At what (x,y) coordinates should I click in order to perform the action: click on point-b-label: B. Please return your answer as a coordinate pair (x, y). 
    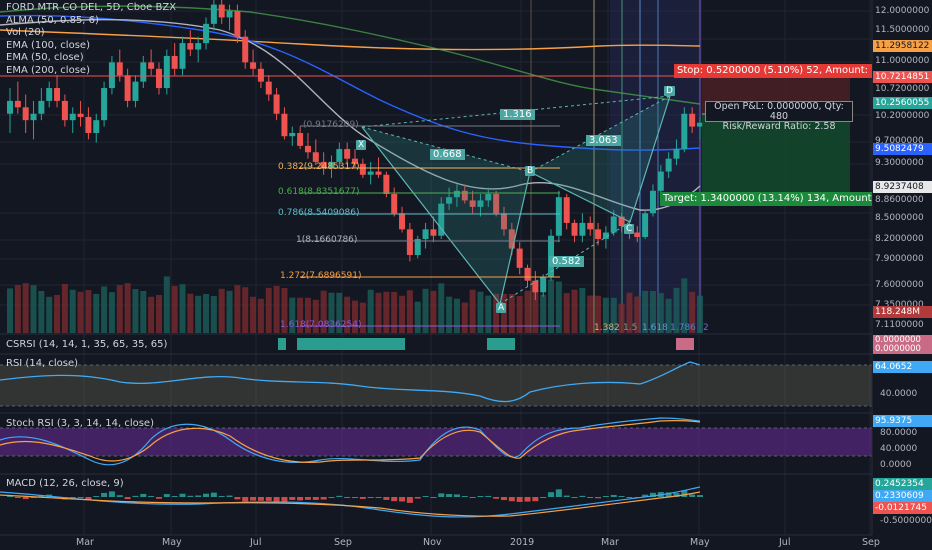
    Looking at the image, I should click on (530, 171).